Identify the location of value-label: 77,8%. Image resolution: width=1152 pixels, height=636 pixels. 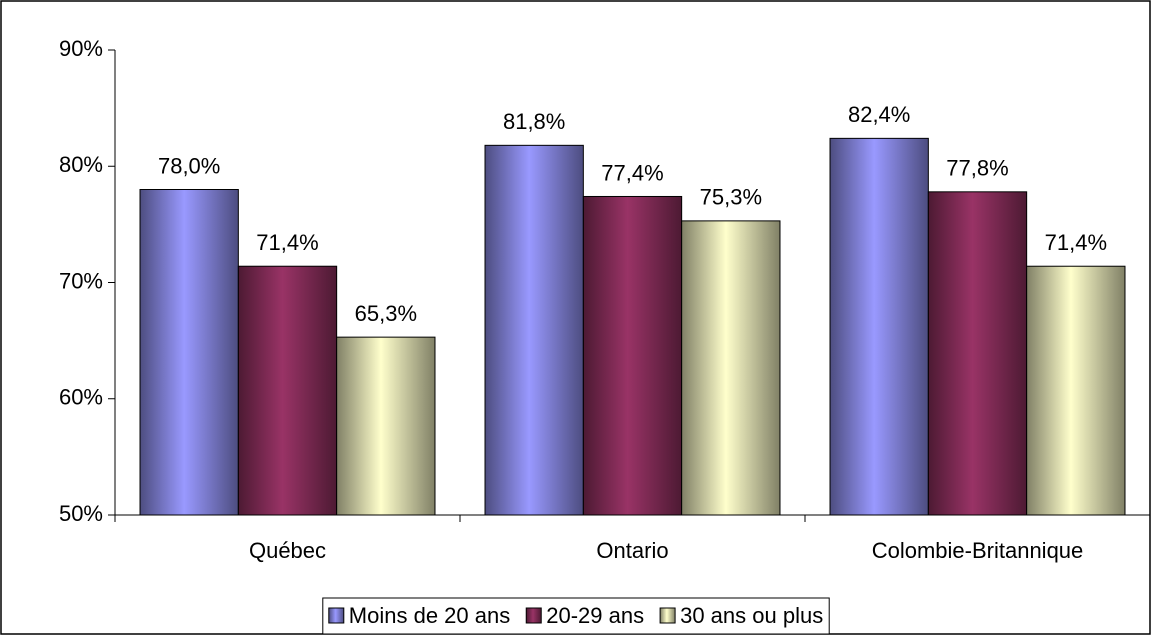
(977, 168).